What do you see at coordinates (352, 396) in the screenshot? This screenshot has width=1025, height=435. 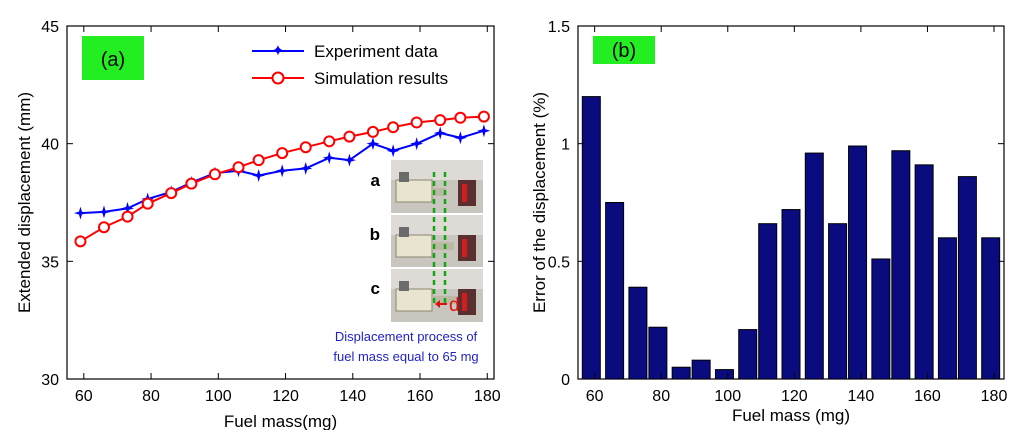 I see `plot-a-x-tick-label: 140` at bounding box center [352, 396].